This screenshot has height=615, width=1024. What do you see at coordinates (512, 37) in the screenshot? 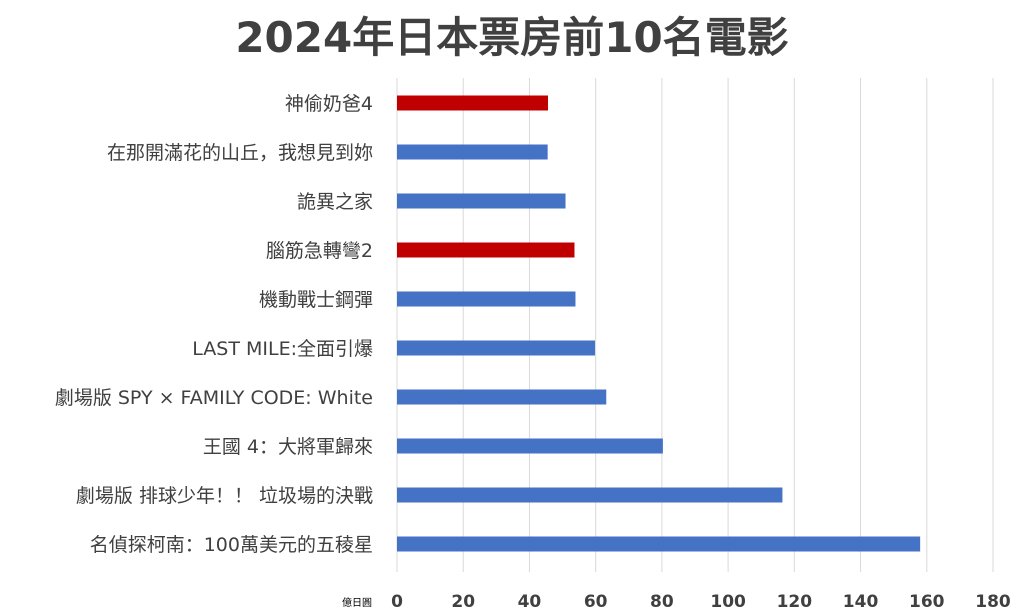
I see `chart-title: 2024年日本票房前10名電影` at bounding box center [512, 37].